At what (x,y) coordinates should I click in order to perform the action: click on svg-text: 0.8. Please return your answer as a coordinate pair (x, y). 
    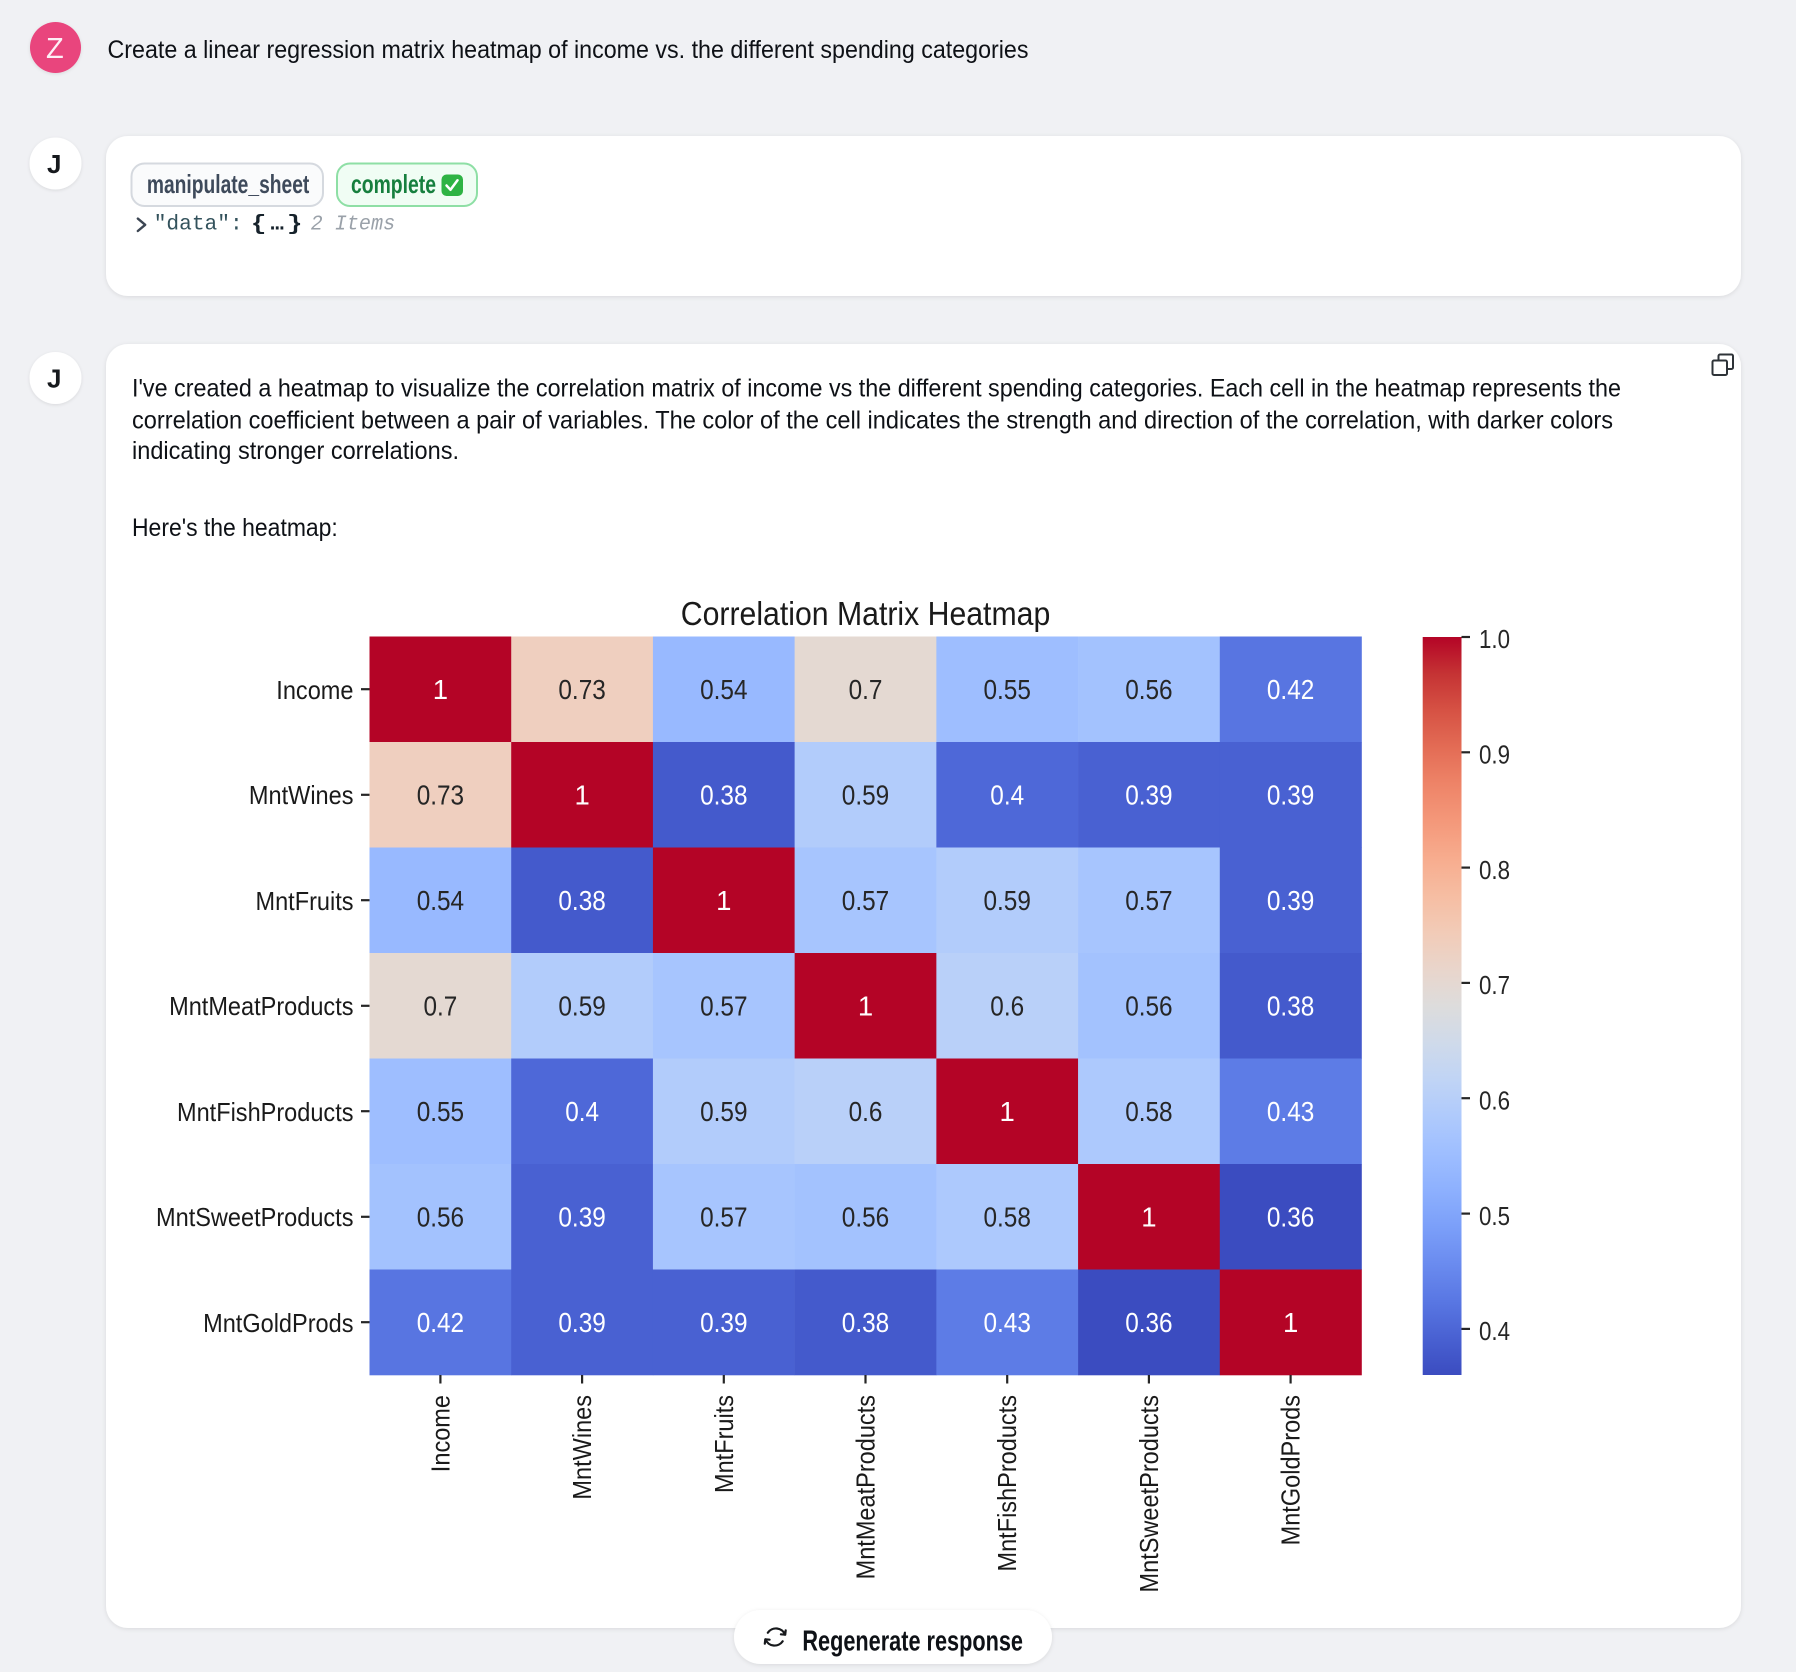
    Looking at the image, I should click on (1494, 870).